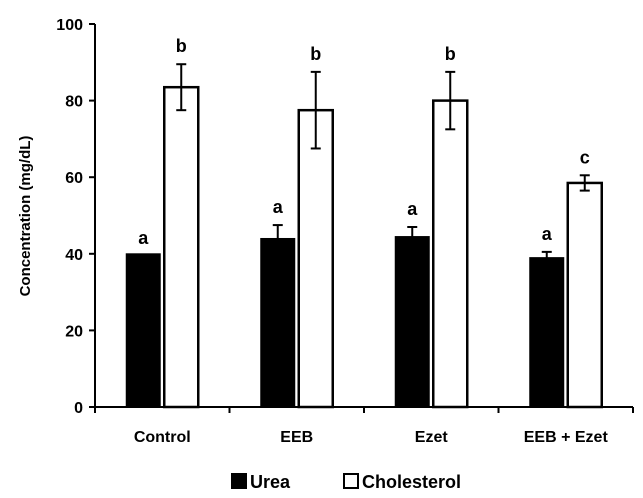 This screenshot has height=498, width=643. Describe the element at coordinates (74, 102) in the screenshot. I see `y-tick-label: 80` at that location.